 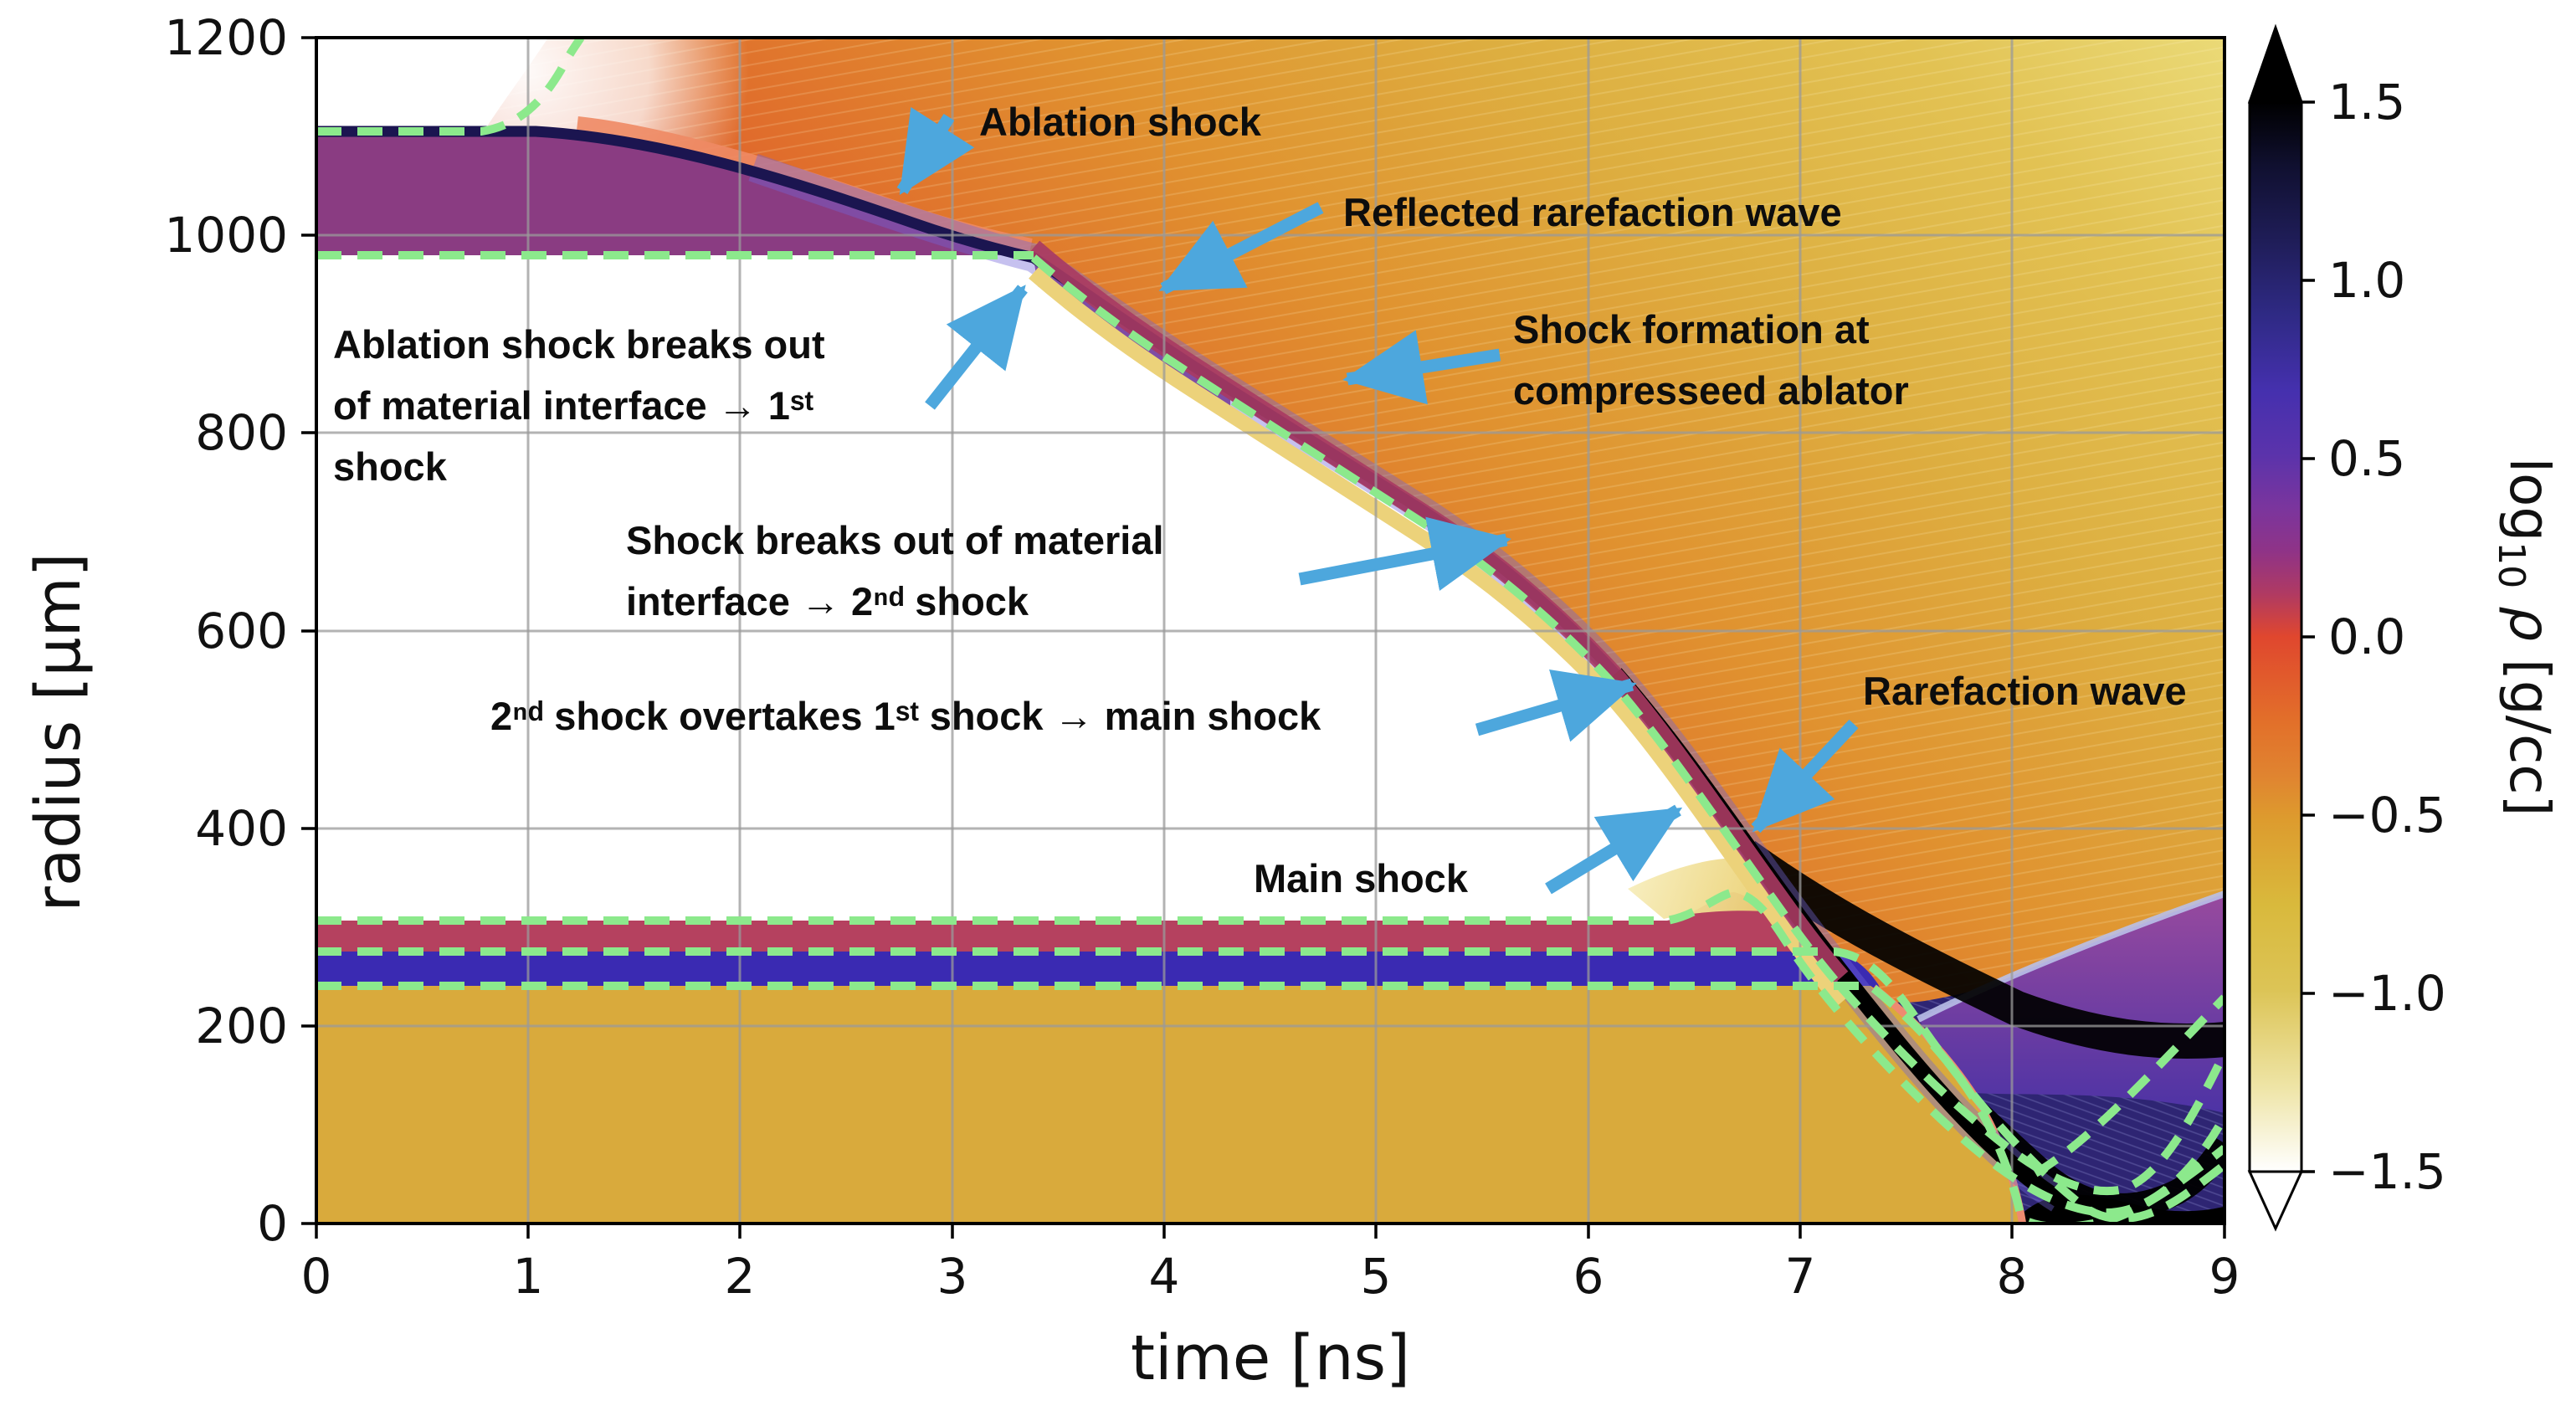 I want to click on y-tick-label: 0, so click(x=272, y=1223).